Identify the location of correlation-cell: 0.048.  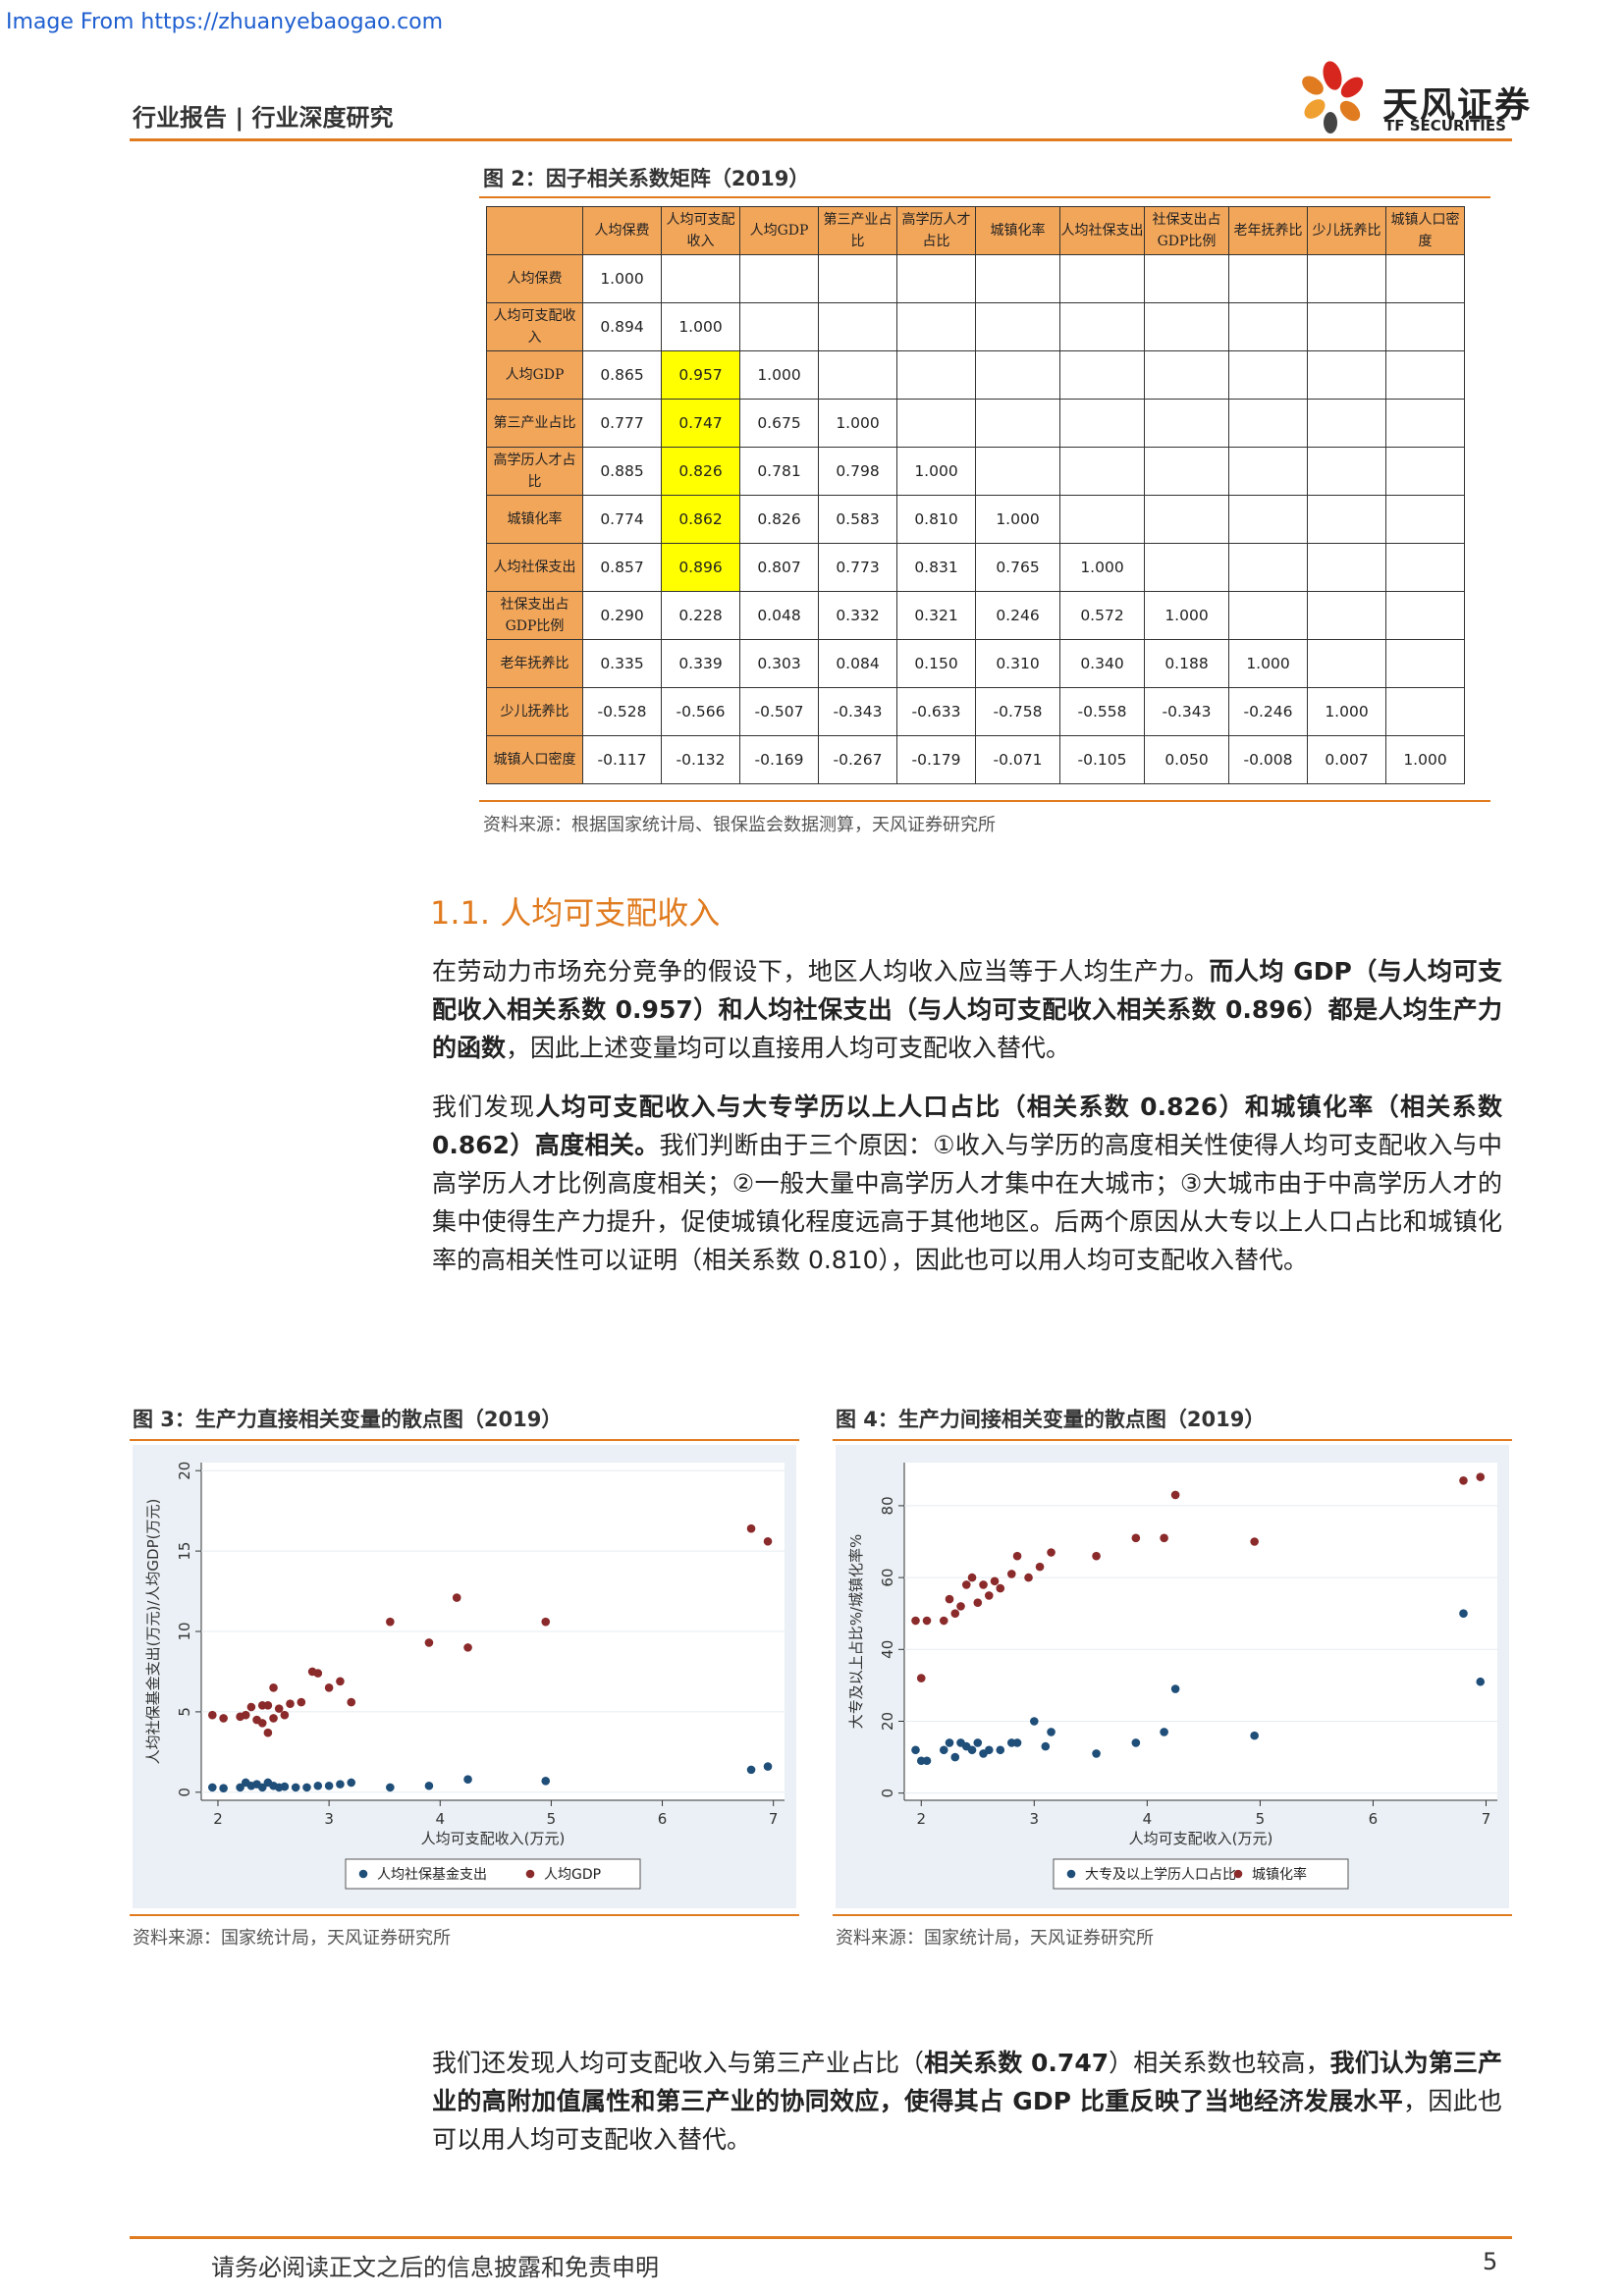
(779, 615).